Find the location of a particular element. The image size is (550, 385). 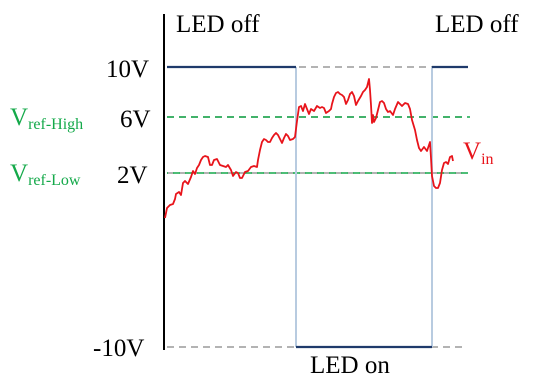

vin-label: Vin is located at coordinates (478, 153).